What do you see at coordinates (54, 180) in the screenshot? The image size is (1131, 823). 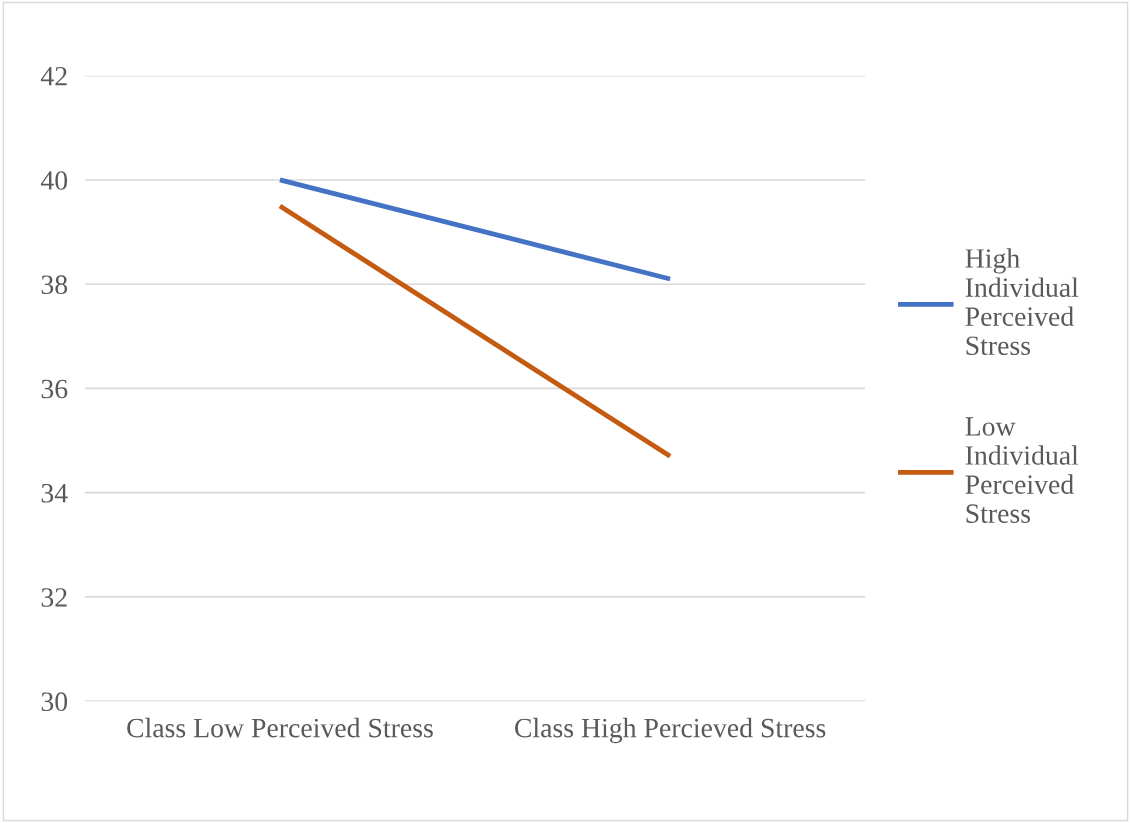 I see `y-tick-label: 40` at bounding box center [54, 180].